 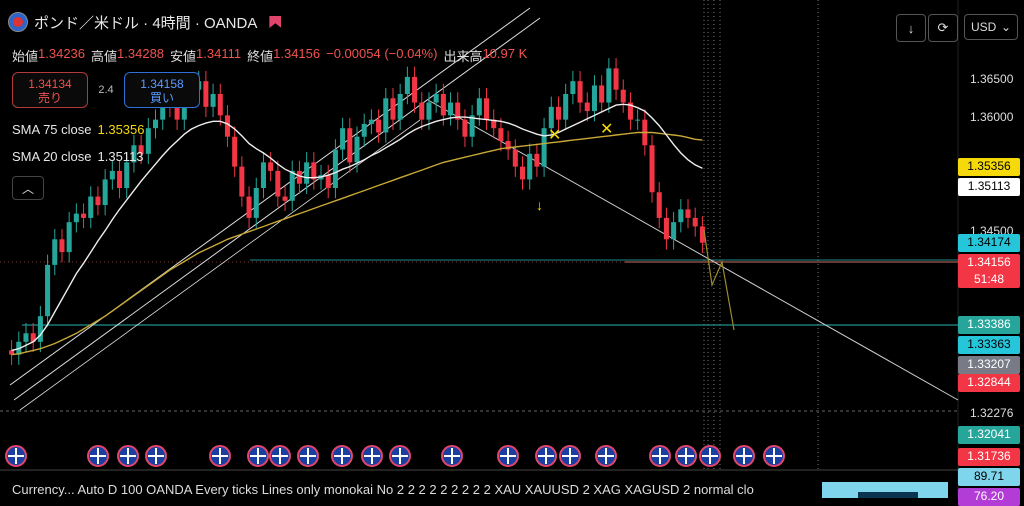 I want to click on open-label: 始値, so click(x=25, y=56).